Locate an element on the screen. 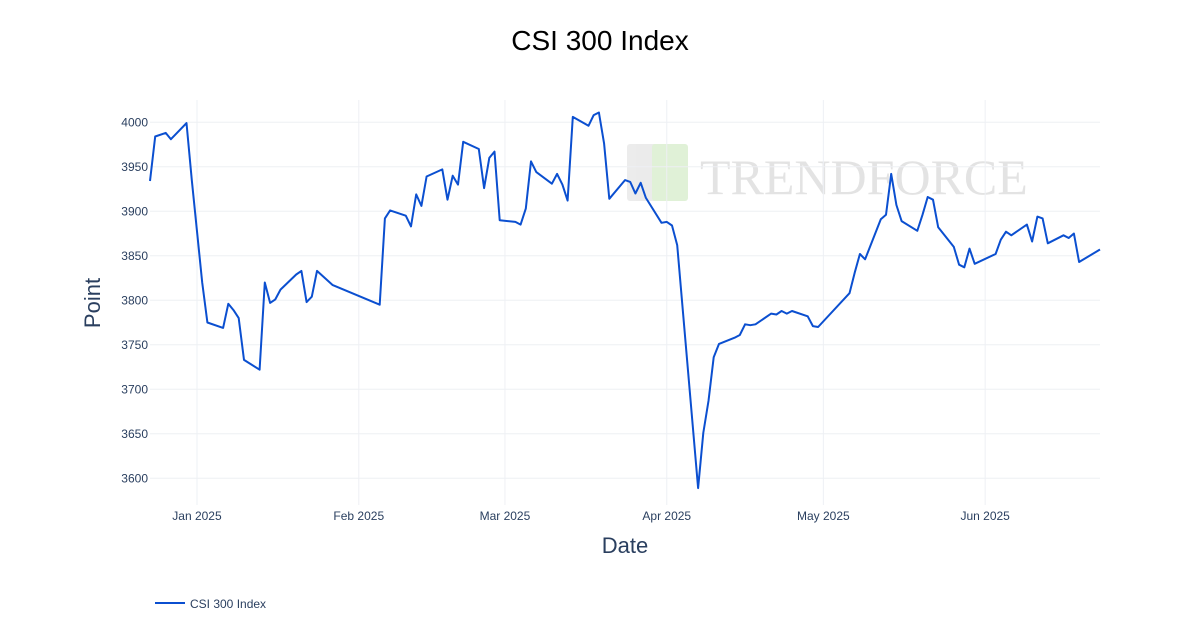 Image resolution: width=1200 pixels, height=630 pixels. x-tick-label: Apr 2025 is located at coordinates (666, 516).